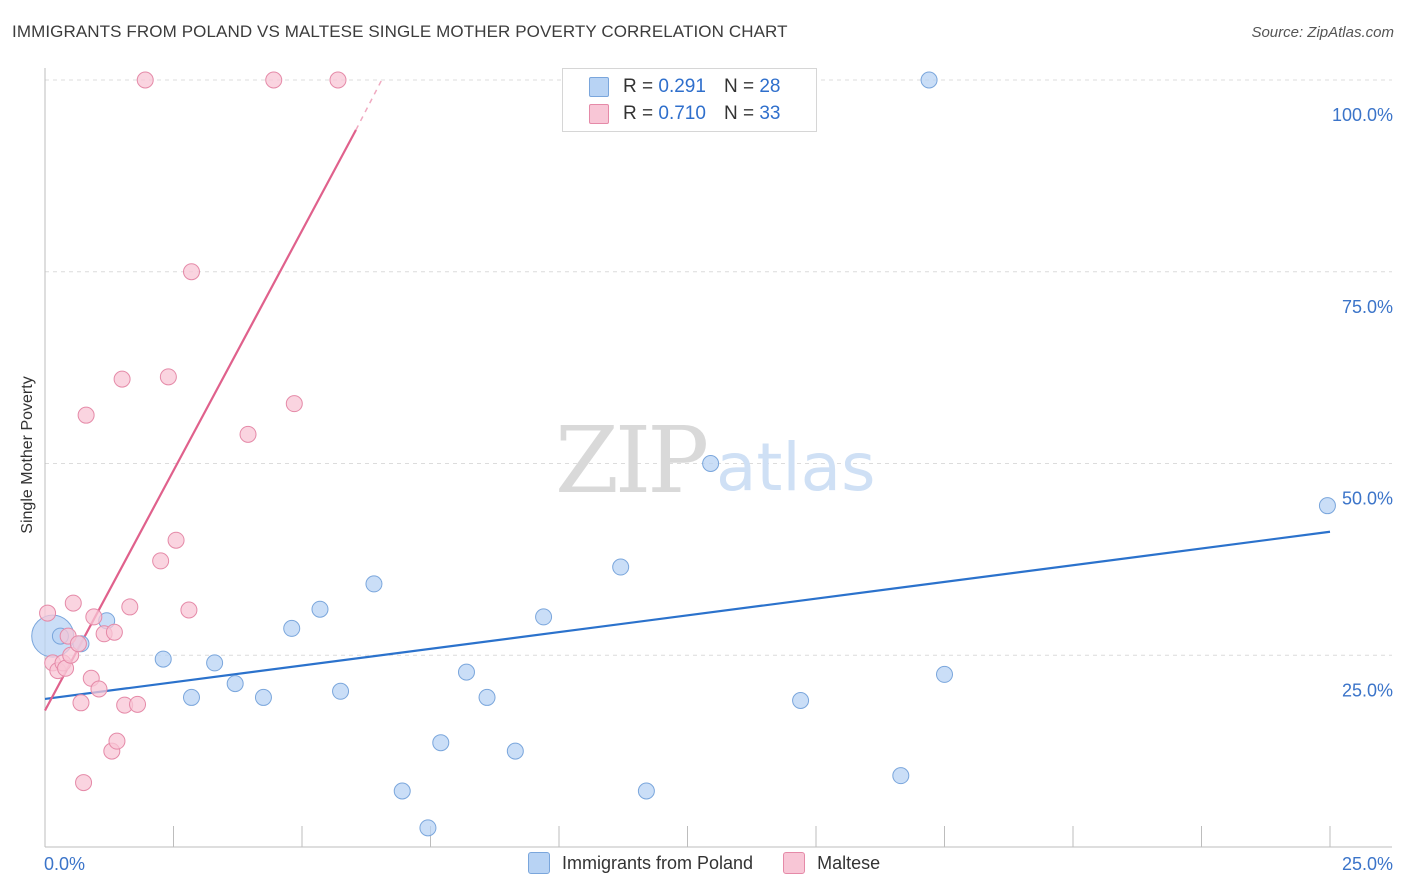 The height and width of the screenshot is (892, 1406). I want to click on watermark: ZIP atlas, so click(715, 460).